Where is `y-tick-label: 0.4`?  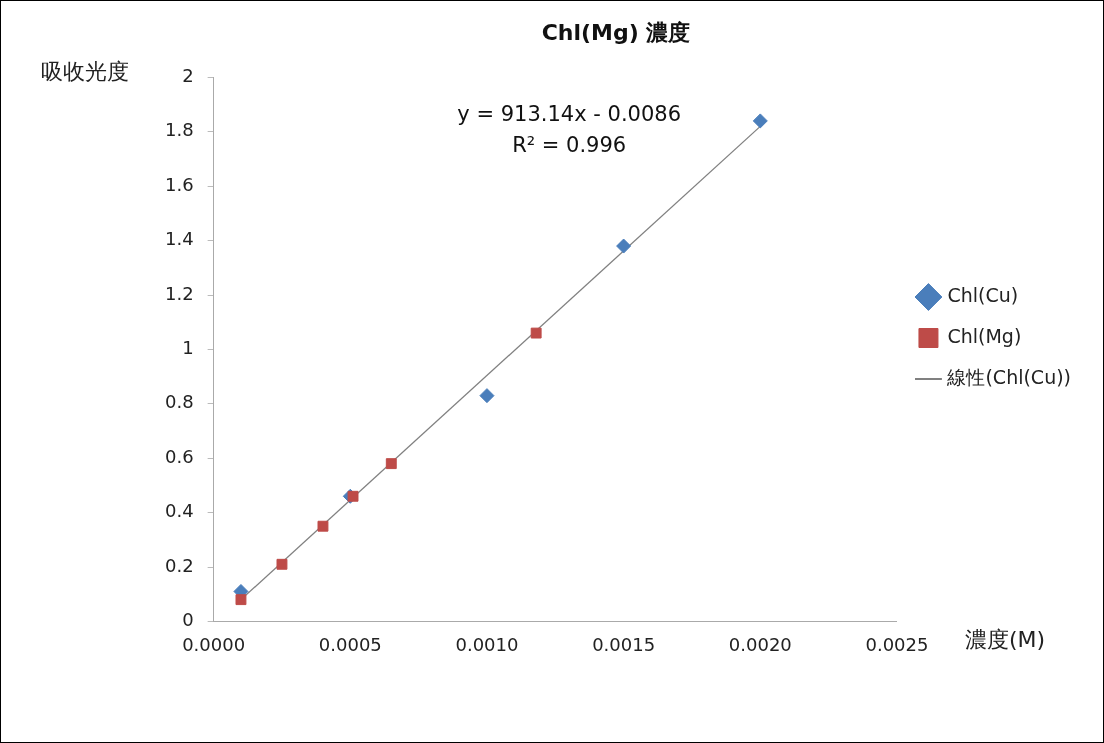 y-tick-label: 0.4 is located at coordinates (179, 511).